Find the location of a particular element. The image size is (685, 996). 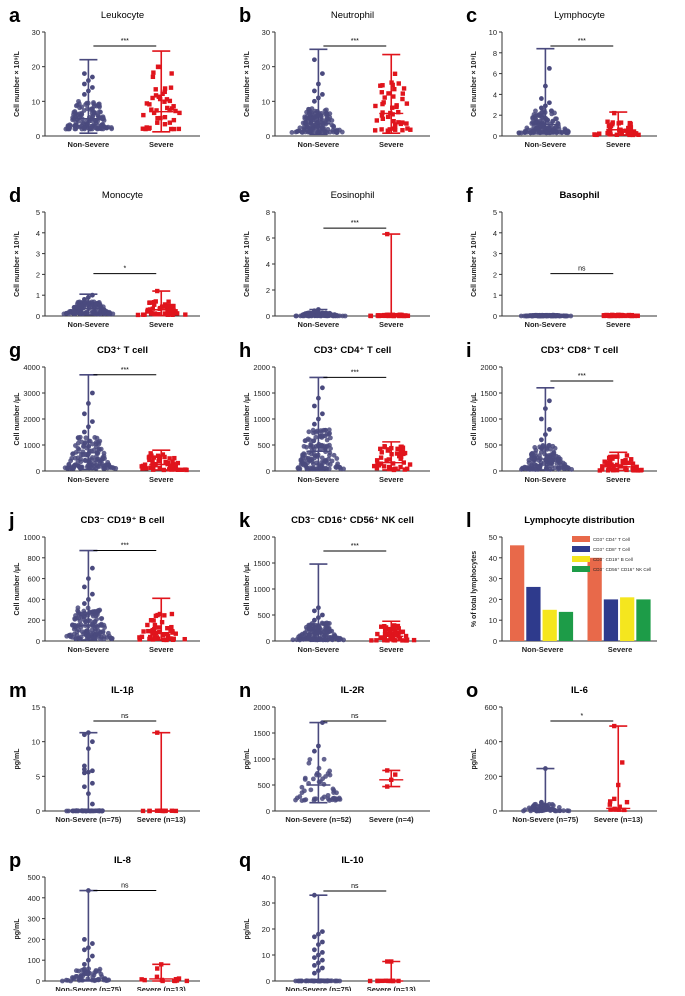

legend-label: CD3⁻ CD56⁺ CD16⁺ NK Cell is located at coordinates (622, 569).